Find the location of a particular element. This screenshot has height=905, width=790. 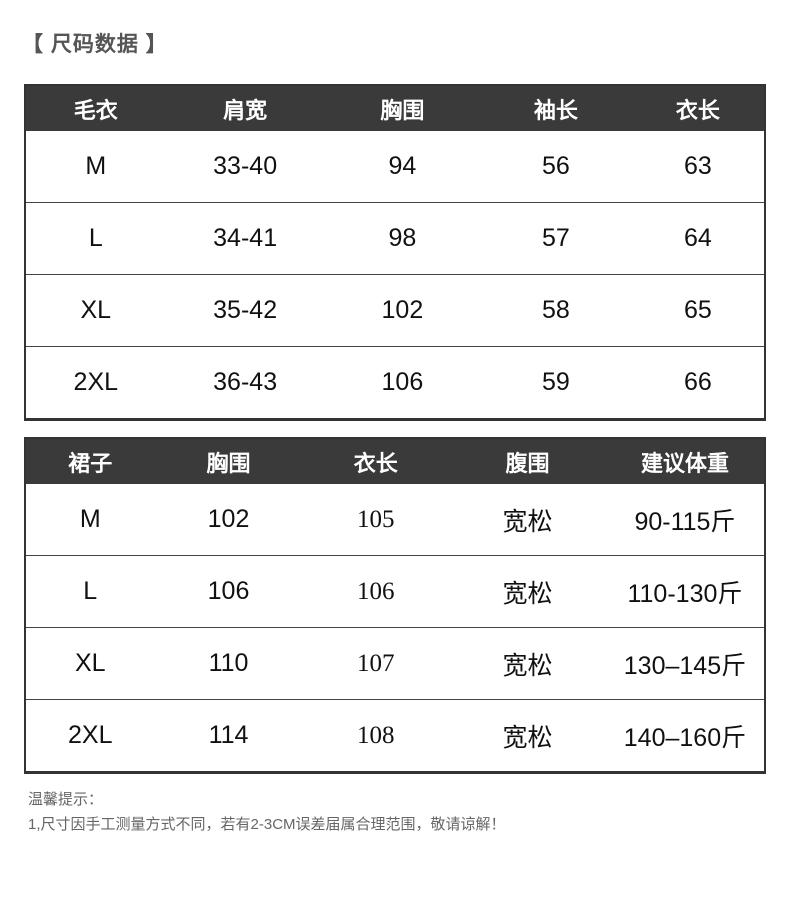

table-cell: 107 is located at coordinates (376, 663).